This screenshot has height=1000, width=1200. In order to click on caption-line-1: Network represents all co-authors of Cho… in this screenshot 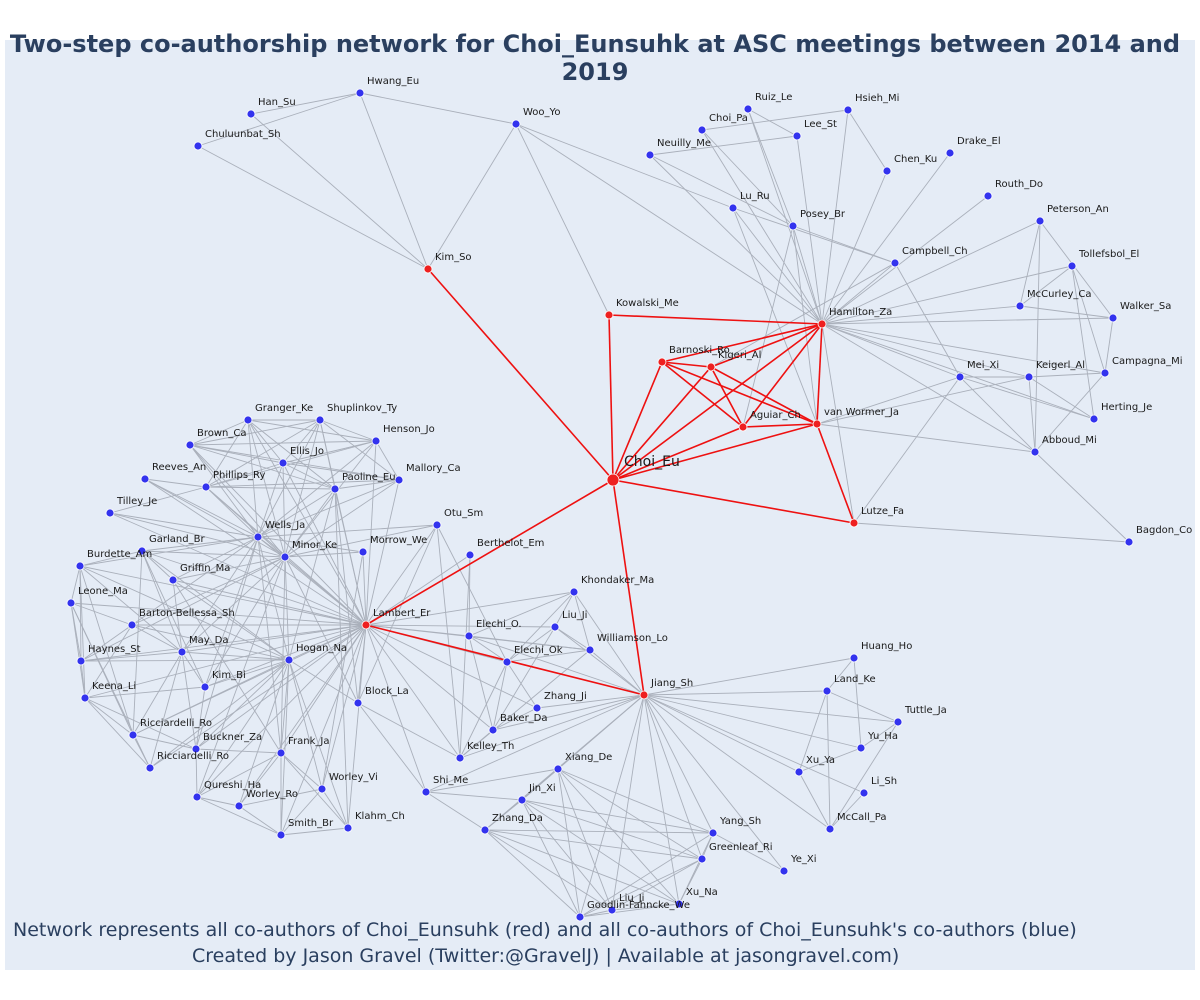, I will do `click(545, 930)`.